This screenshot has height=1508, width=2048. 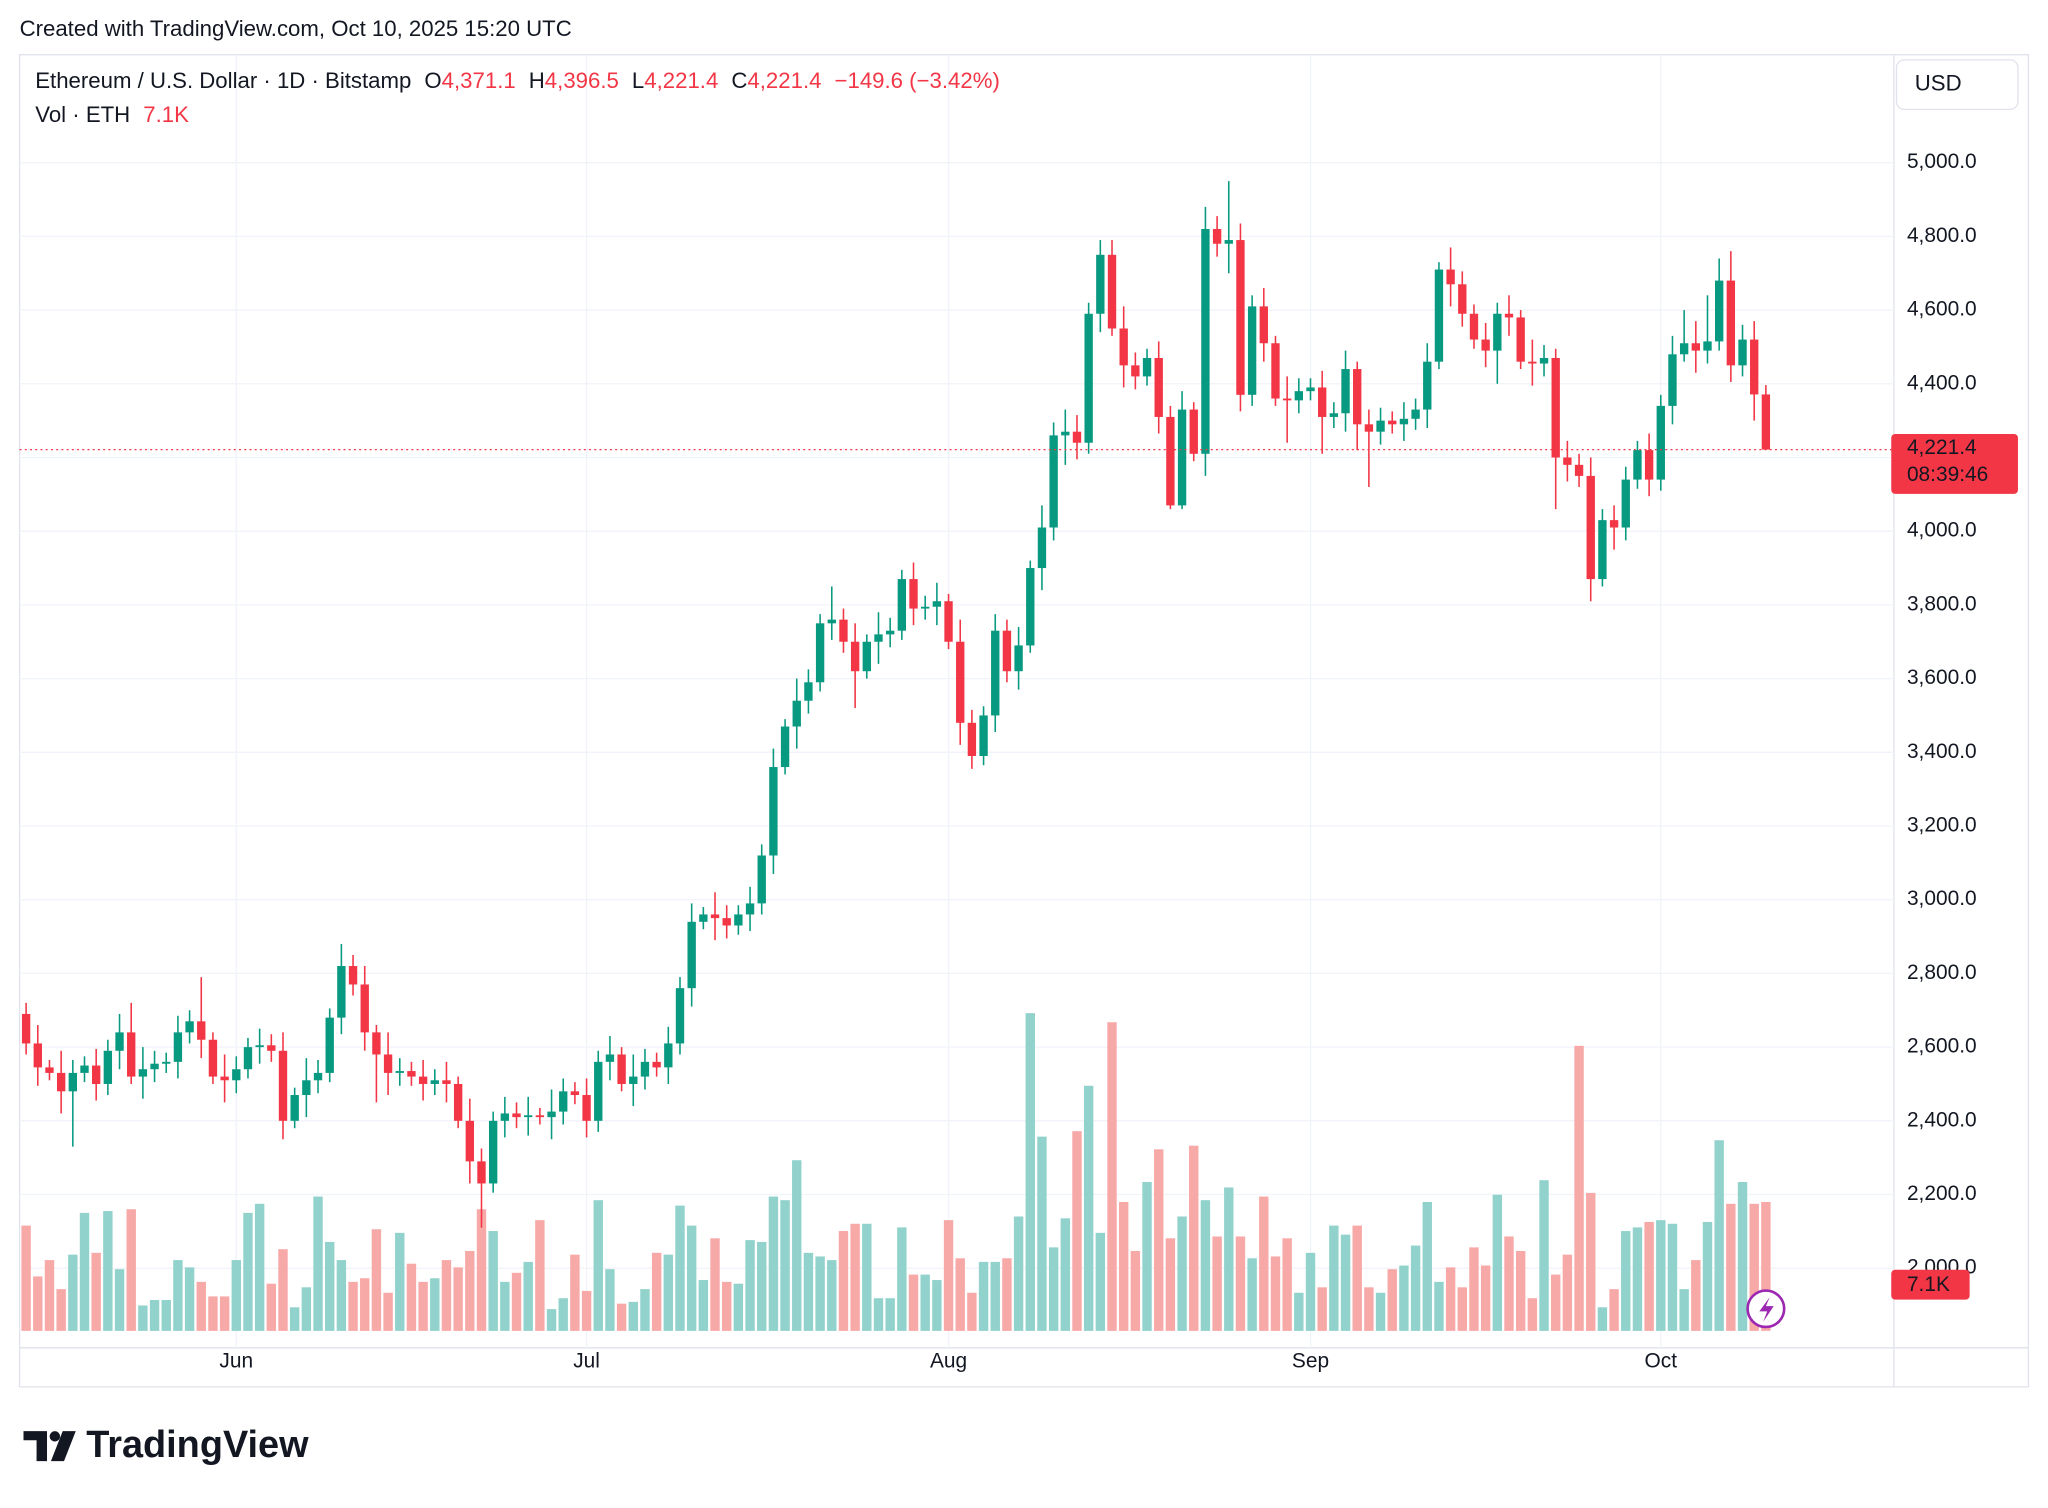 I want to click on y-tick-label: 4,400.0, so click(x=1942, y=382).